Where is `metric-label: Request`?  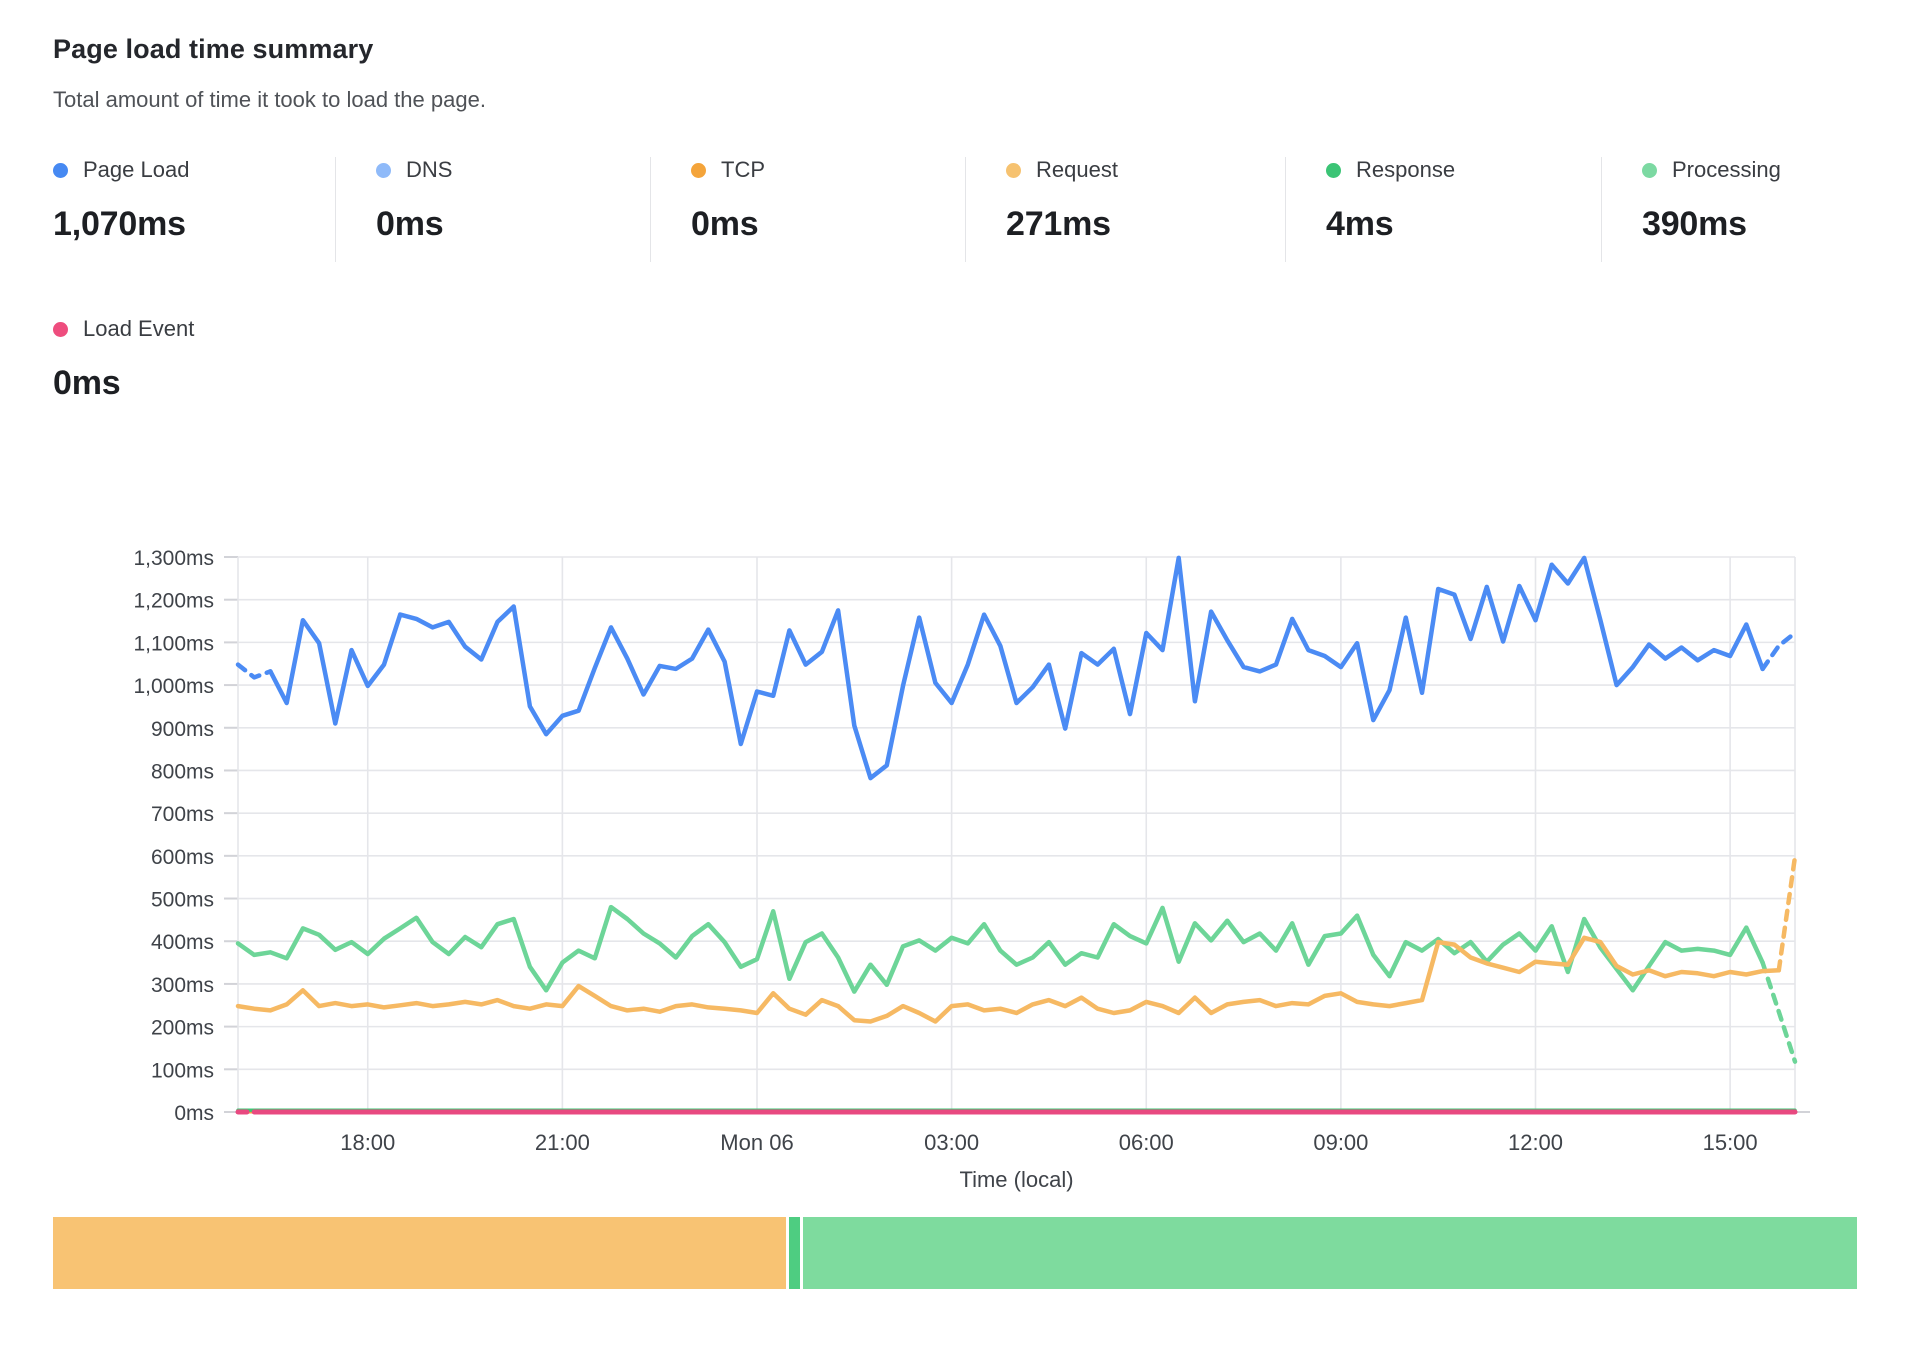 metric-label: Request is located at coordinates (1077, 169).